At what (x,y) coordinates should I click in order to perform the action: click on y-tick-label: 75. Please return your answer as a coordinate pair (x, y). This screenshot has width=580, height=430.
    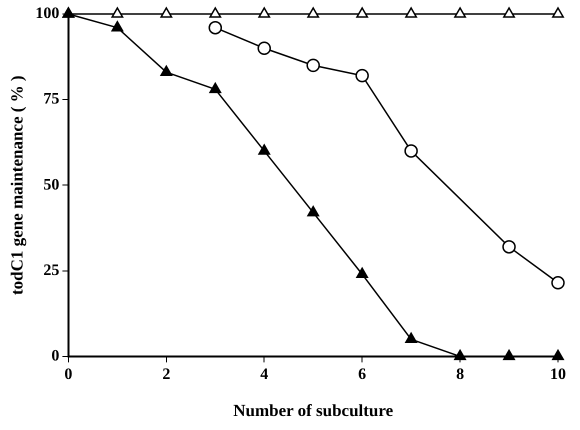
    Looking at the image, I should click on (51, 99).